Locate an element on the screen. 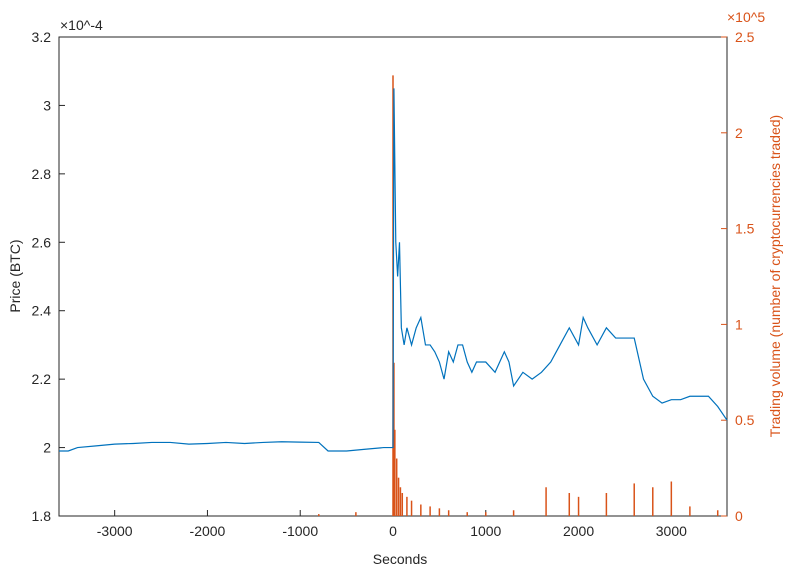  y-tick-label: 2.8 is located at coordinates (42, 174).